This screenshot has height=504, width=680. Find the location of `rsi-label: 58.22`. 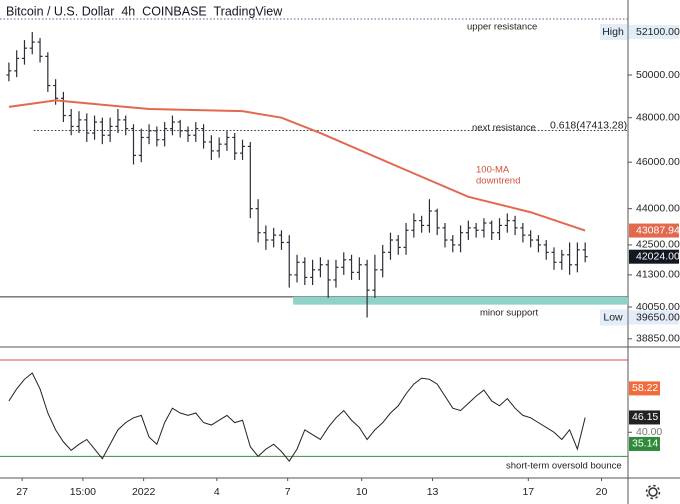

rsi-label: 58.22 is located at coordinates (645, 388).